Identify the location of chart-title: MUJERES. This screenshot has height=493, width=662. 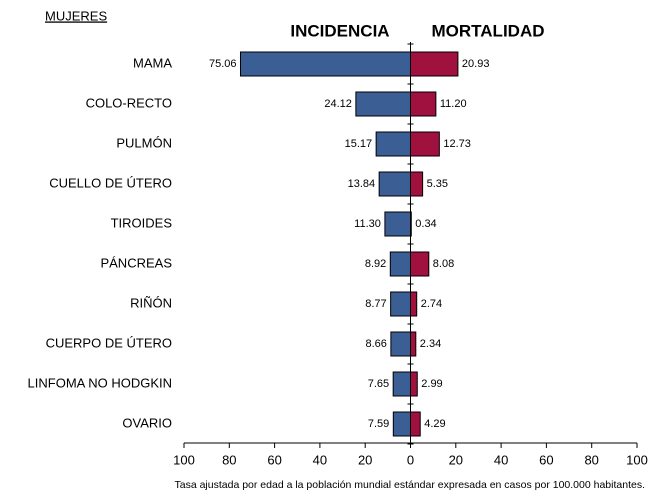
(76, 15).